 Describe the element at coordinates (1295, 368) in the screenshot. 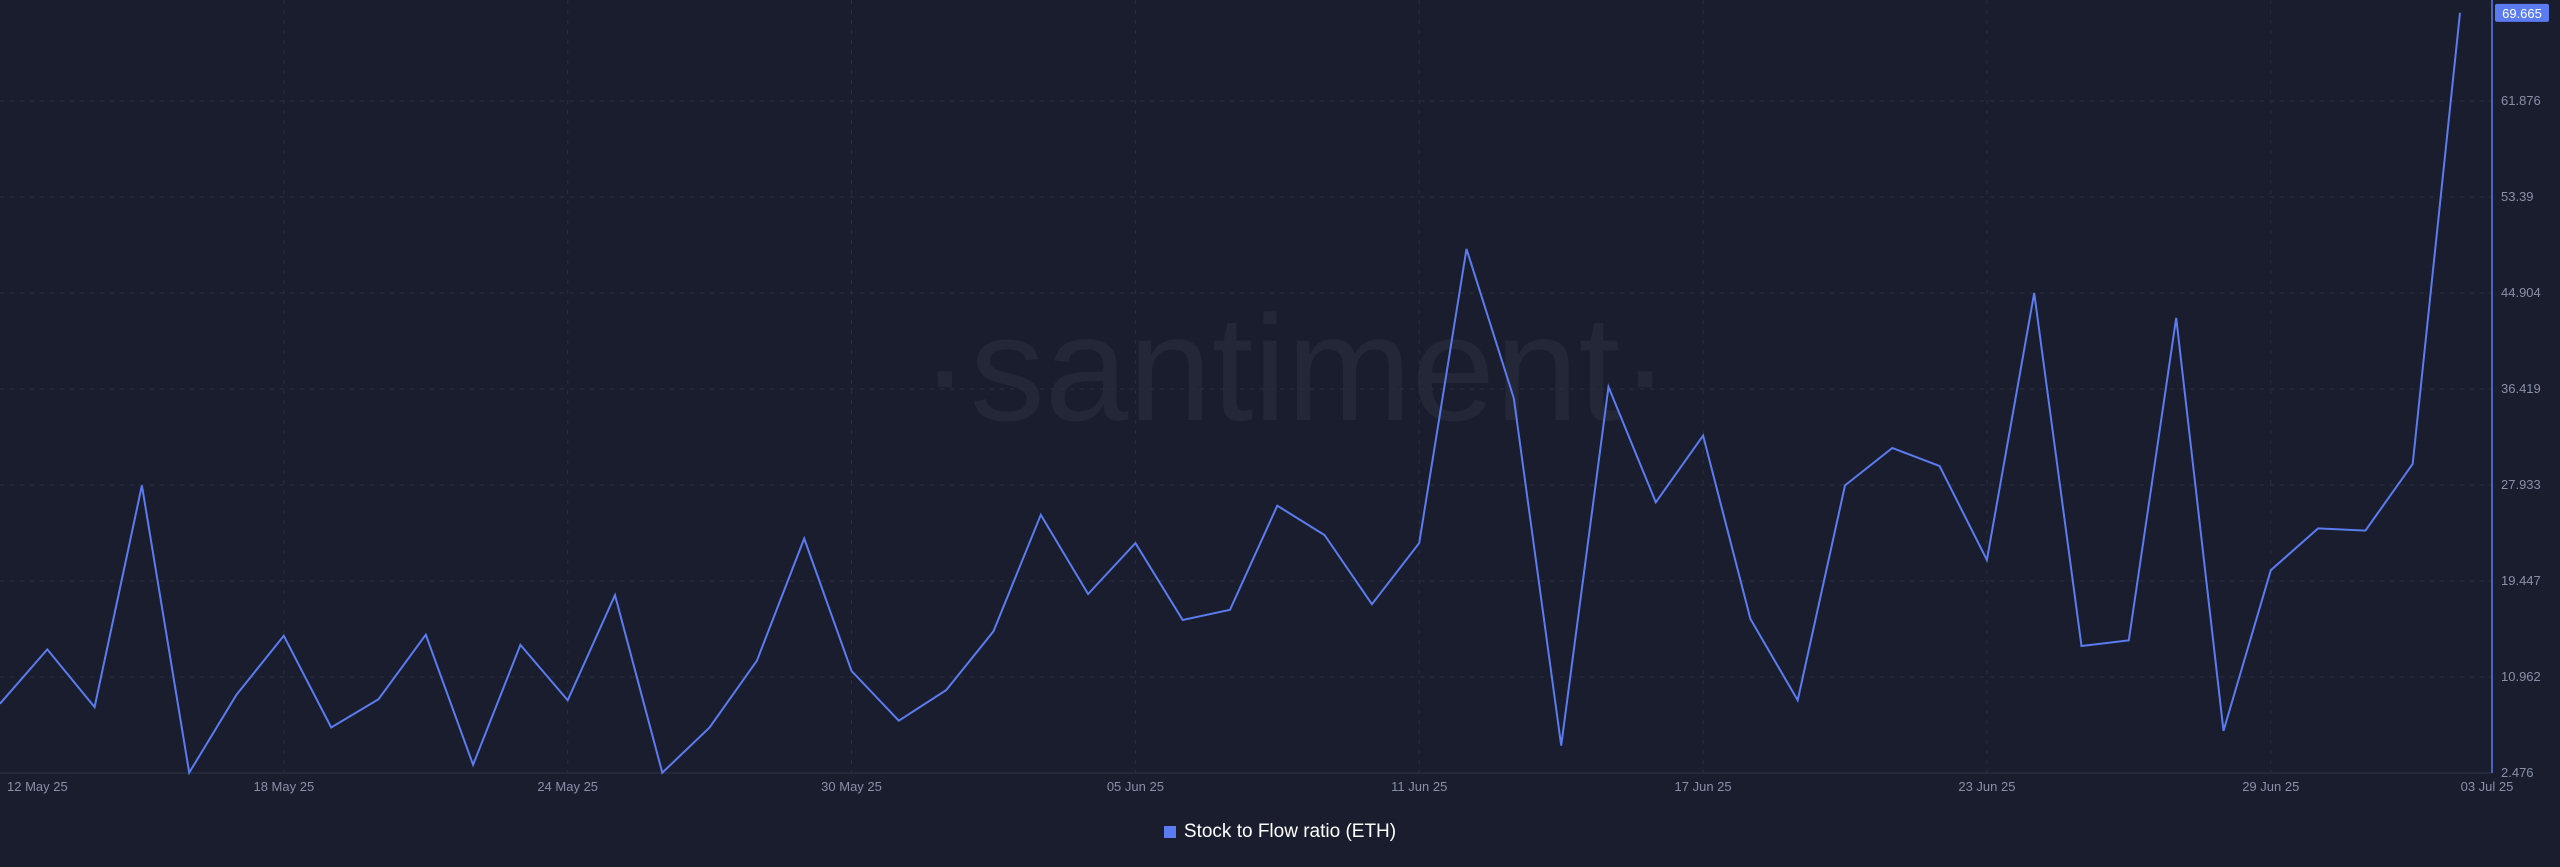

I see `watermark: ·santiment·` at that location.